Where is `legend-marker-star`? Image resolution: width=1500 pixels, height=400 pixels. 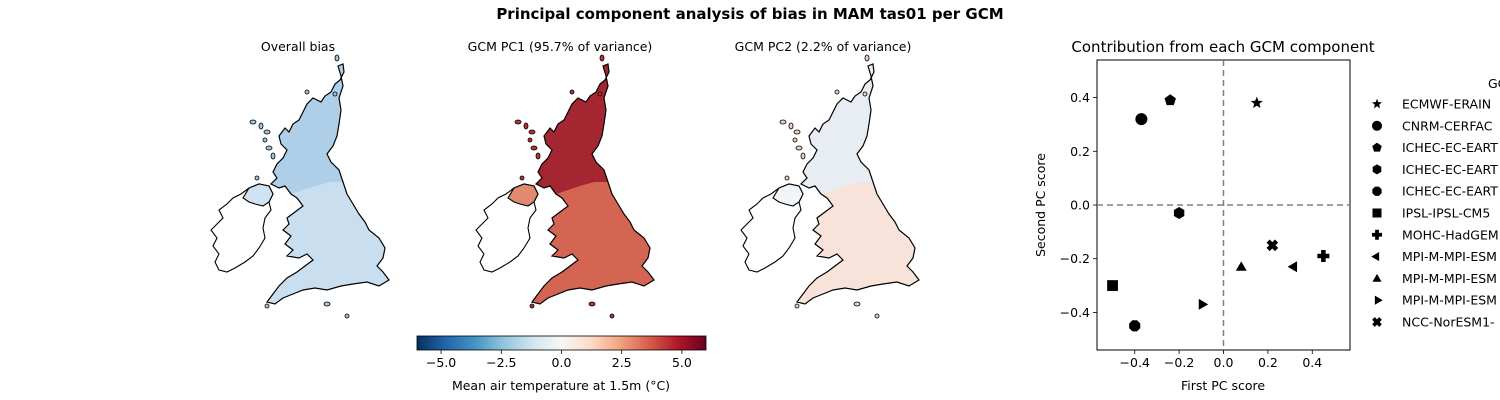 legend-marker-star is located at coordinates (1377, 103).